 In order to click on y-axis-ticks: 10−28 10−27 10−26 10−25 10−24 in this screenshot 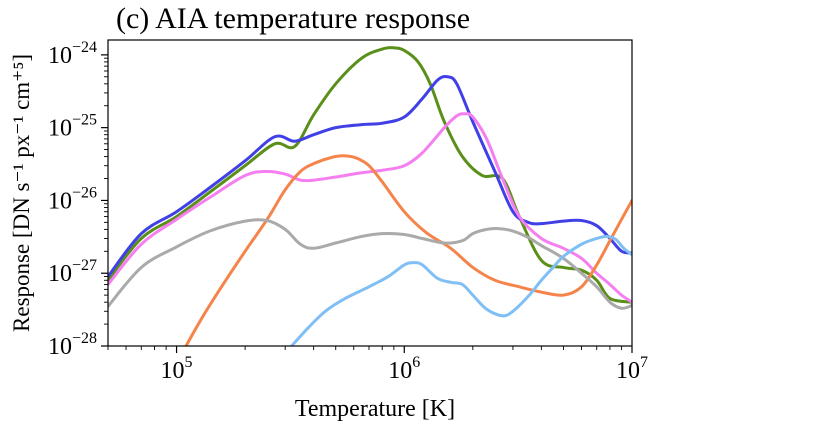, I will do `click(78, 199)`.